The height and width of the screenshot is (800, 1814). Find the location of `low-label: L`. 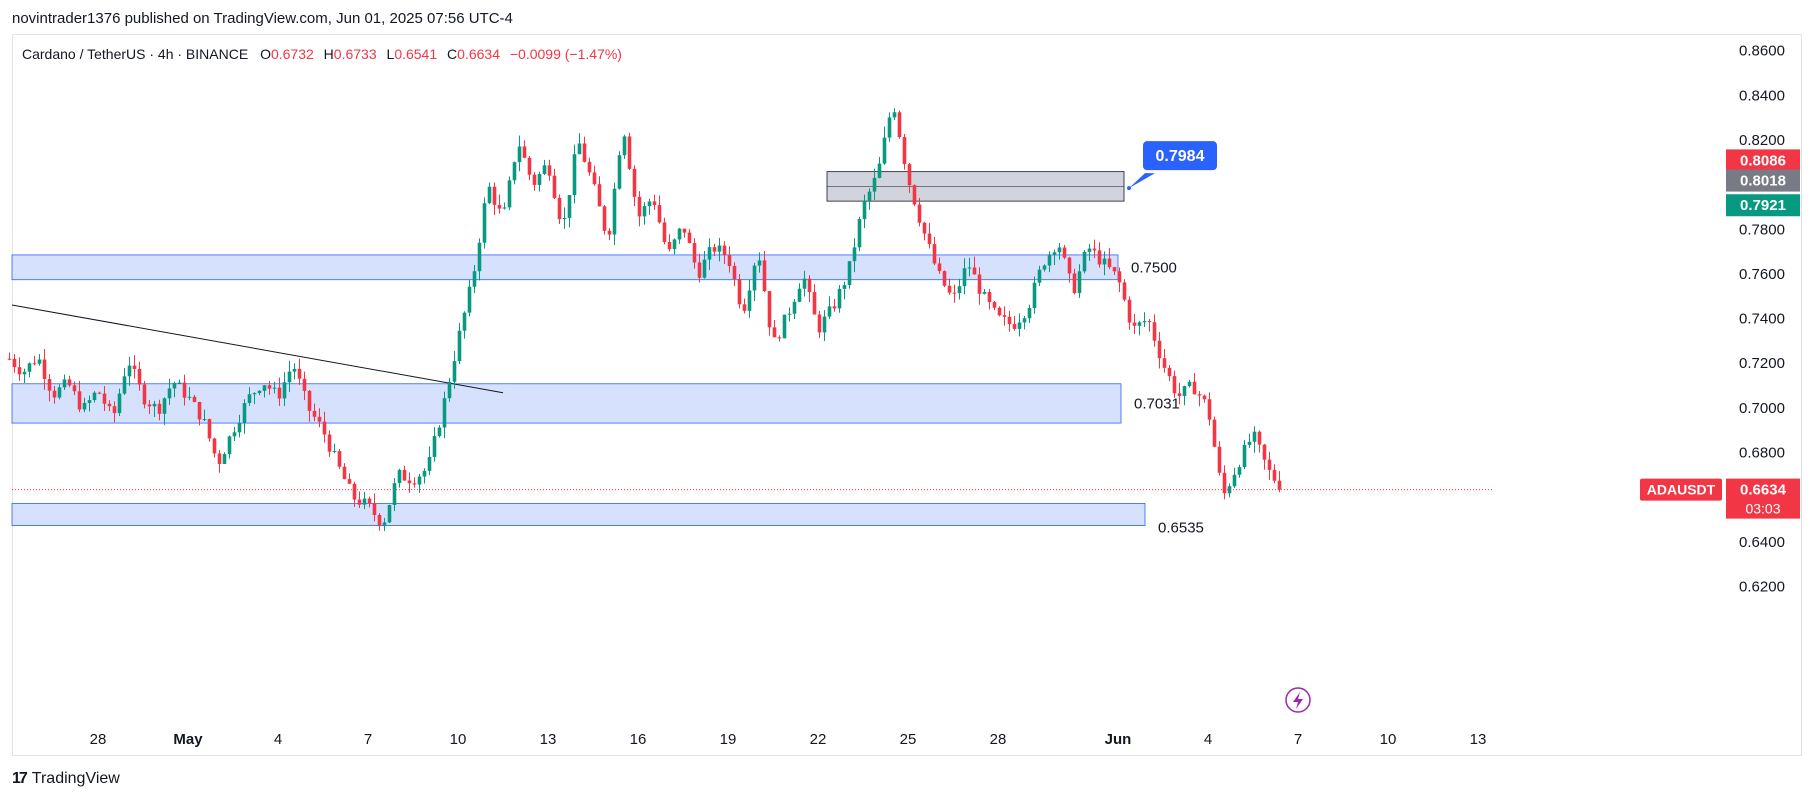

low-label: L is located at coordinates (390, 54).